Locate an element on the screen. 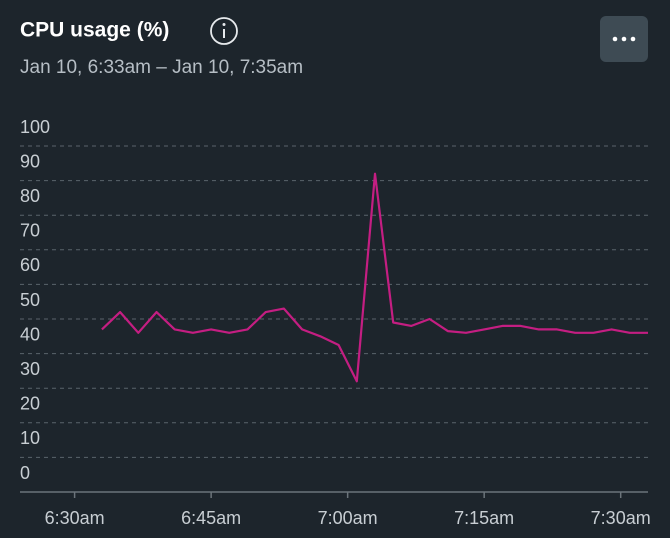  y-tick-label: 100 is located at coordinates (35, 127).